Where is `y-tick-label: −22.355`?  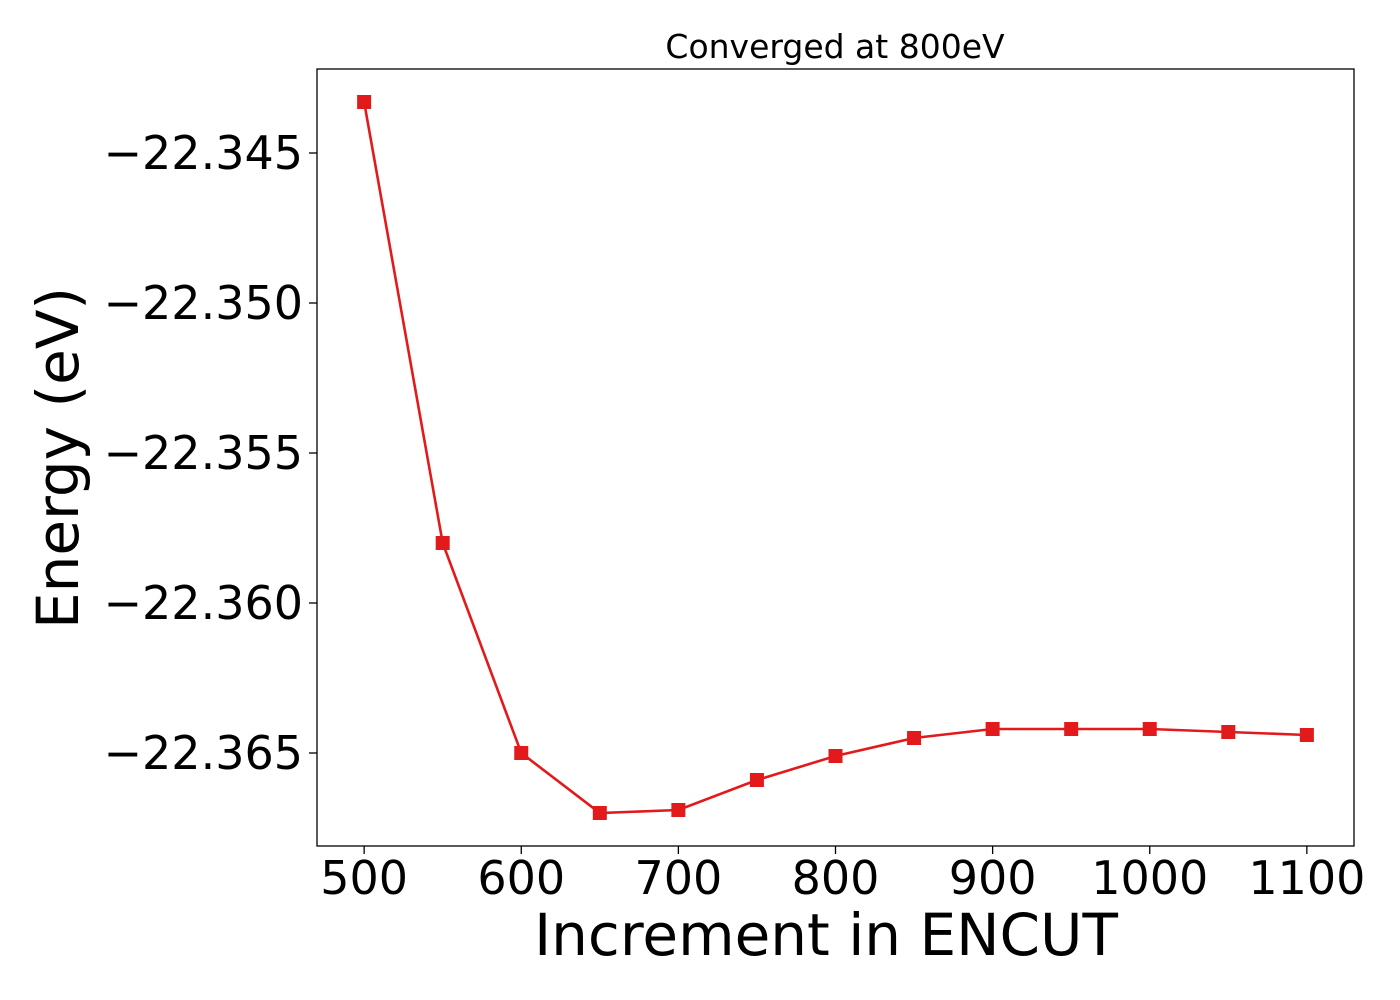
y-tick-label: −22.355 is located at coordinates (204, 453).